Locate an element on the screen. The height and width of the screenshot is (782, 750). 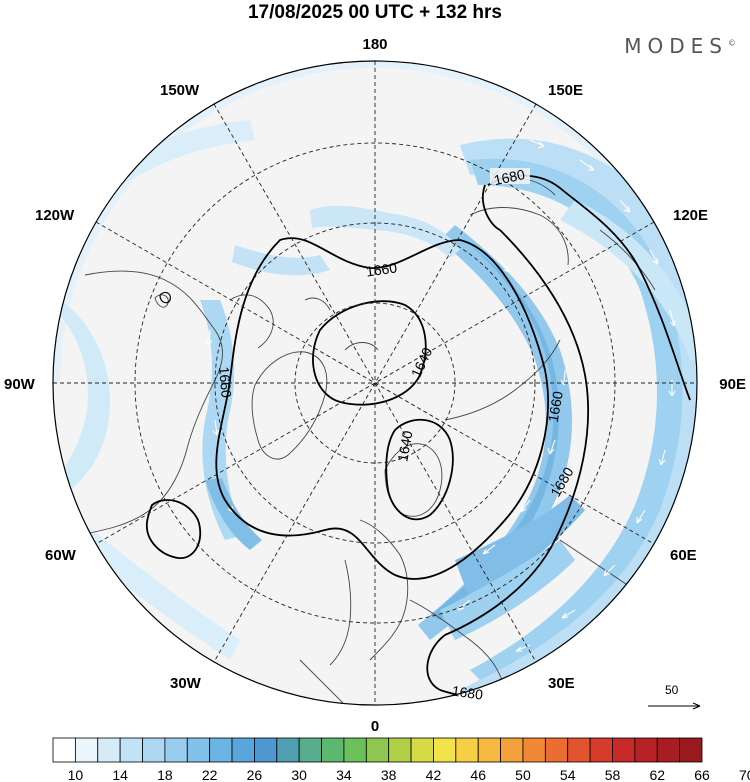
reference-vector-label: 50 is located at coordinates (672, 690).